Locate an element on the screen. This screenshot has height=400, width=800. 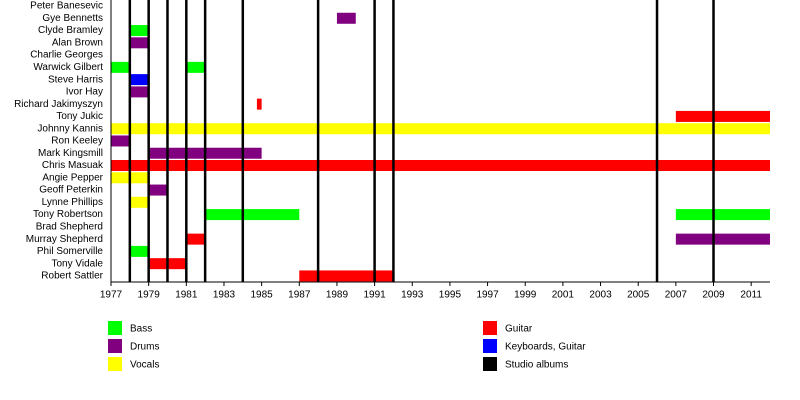
member-name: Tony Vidale is located at coordinates (77, 263).